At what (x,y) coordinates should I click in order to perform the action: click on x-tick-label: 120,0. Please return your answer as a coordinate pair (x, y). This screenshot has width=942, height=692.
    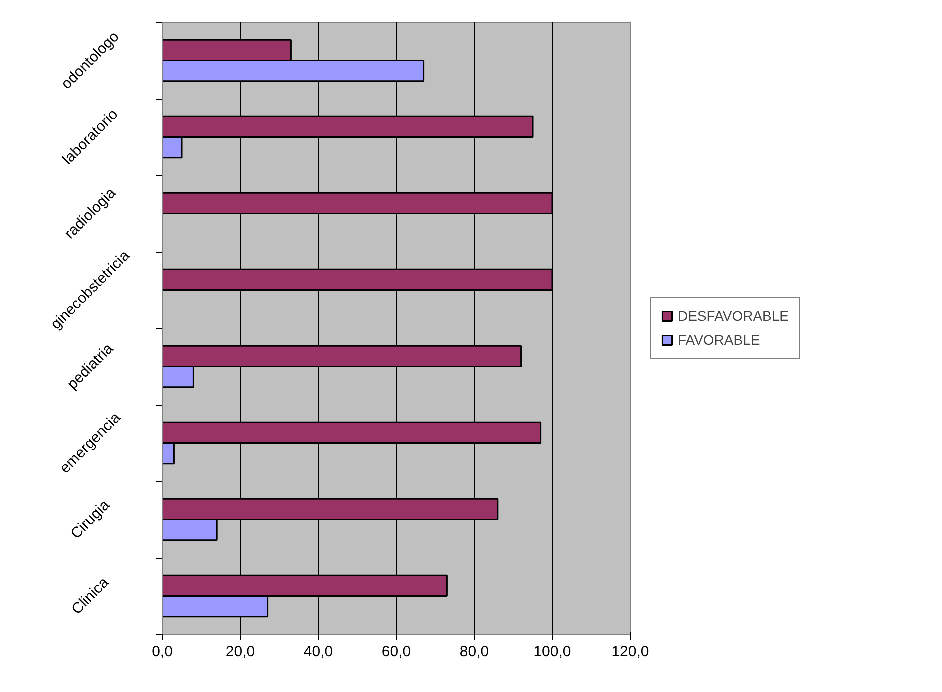
    Looking at the image, I should click on (631, 652).